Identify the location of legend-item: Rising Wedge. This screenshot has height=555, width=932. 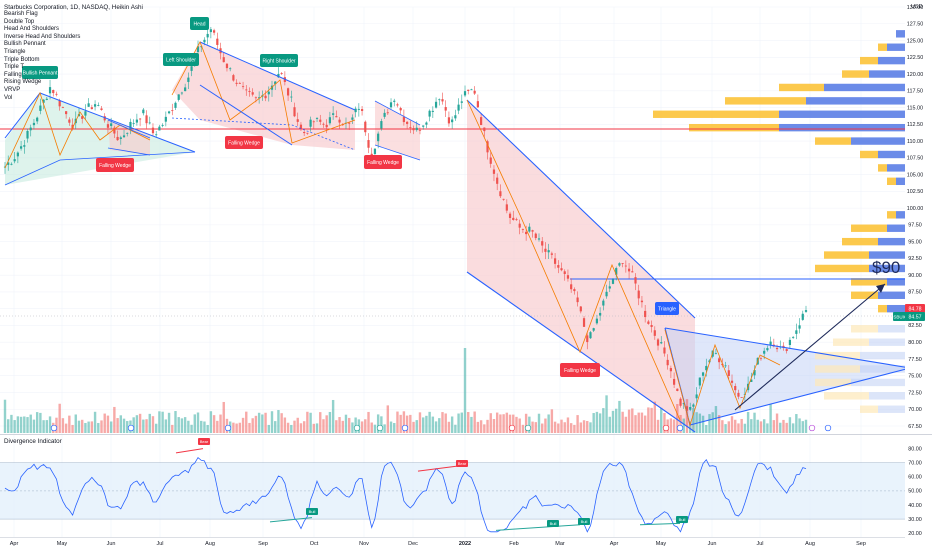
(23, 82).